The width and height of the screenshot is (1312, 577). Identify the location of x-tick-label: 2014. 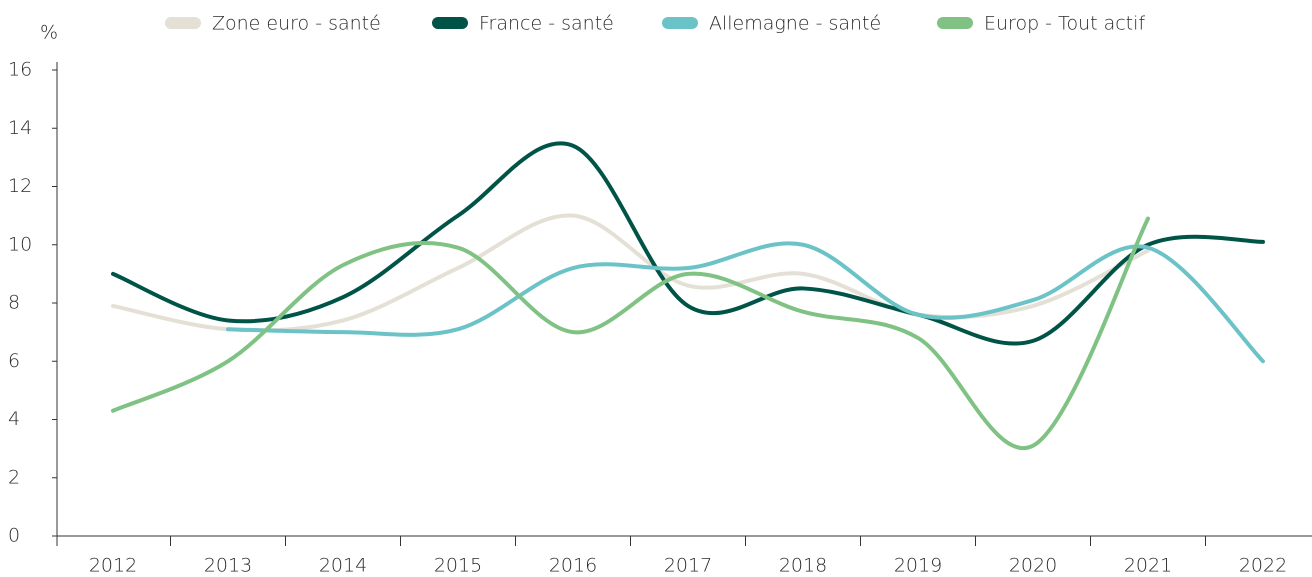
(343, 566).